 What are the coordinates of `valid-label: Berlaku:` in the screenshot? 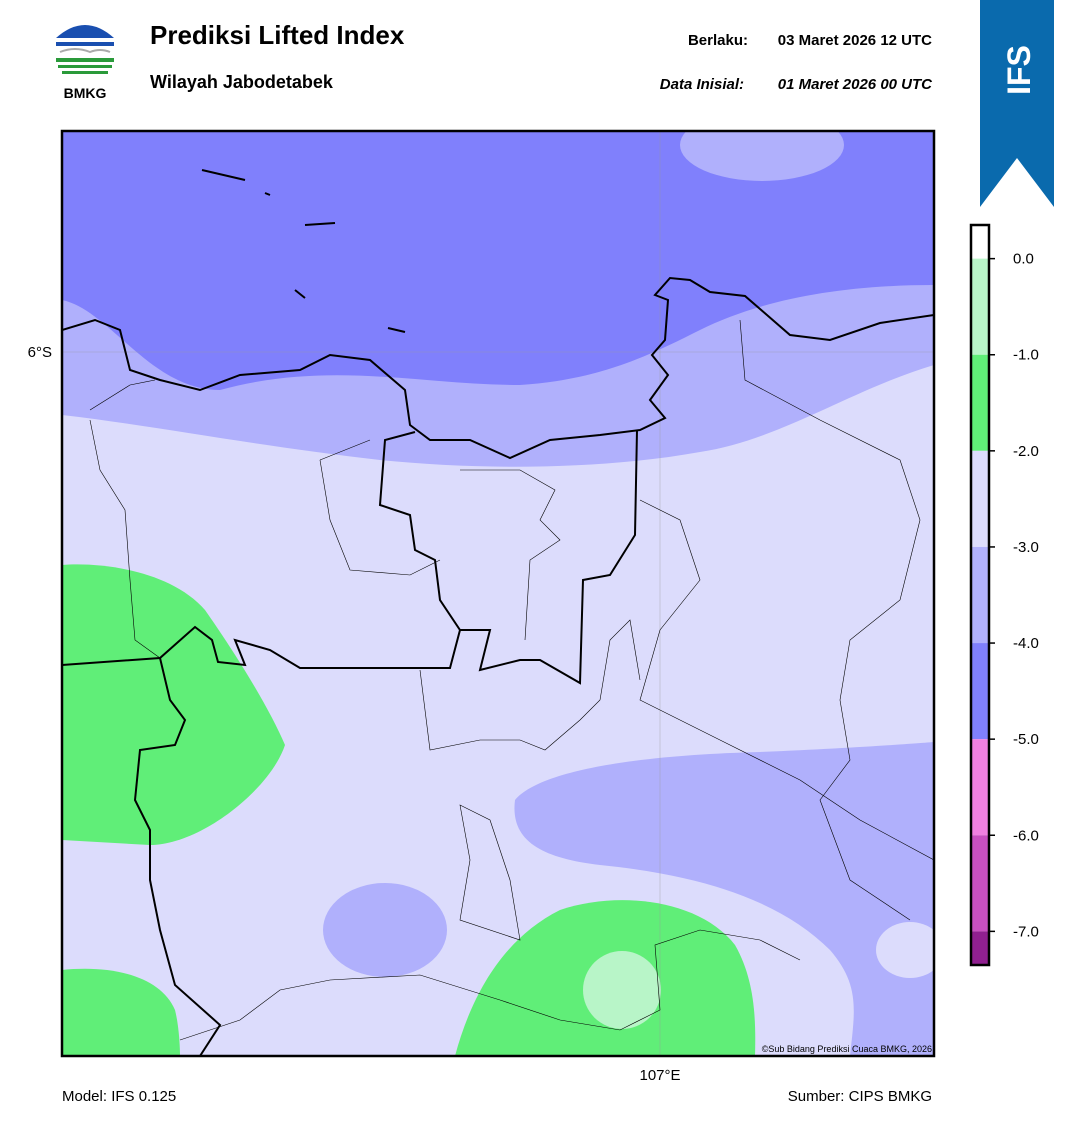 It's located at (718, 40).